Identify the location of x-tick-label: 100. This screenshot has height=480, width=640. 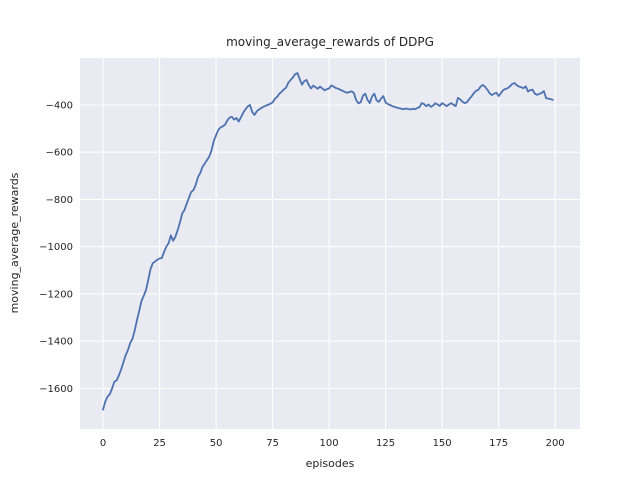
(329, 443).